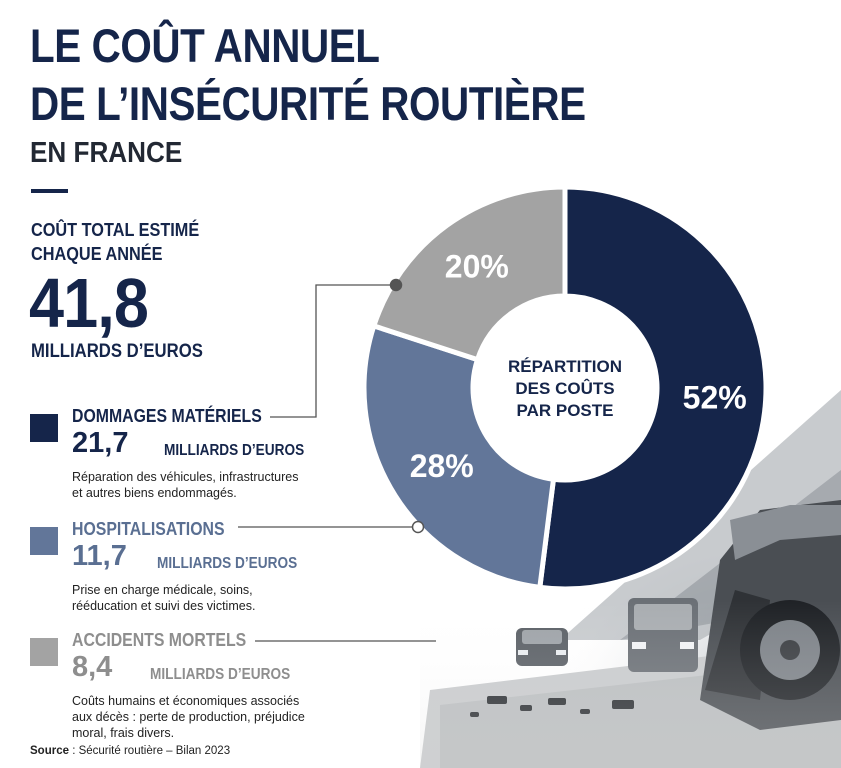  What do you see at coordinates (715, 397) in the screenshot?
I see `slice-label-material-damage: 52%` at bounding box center [715, 397].